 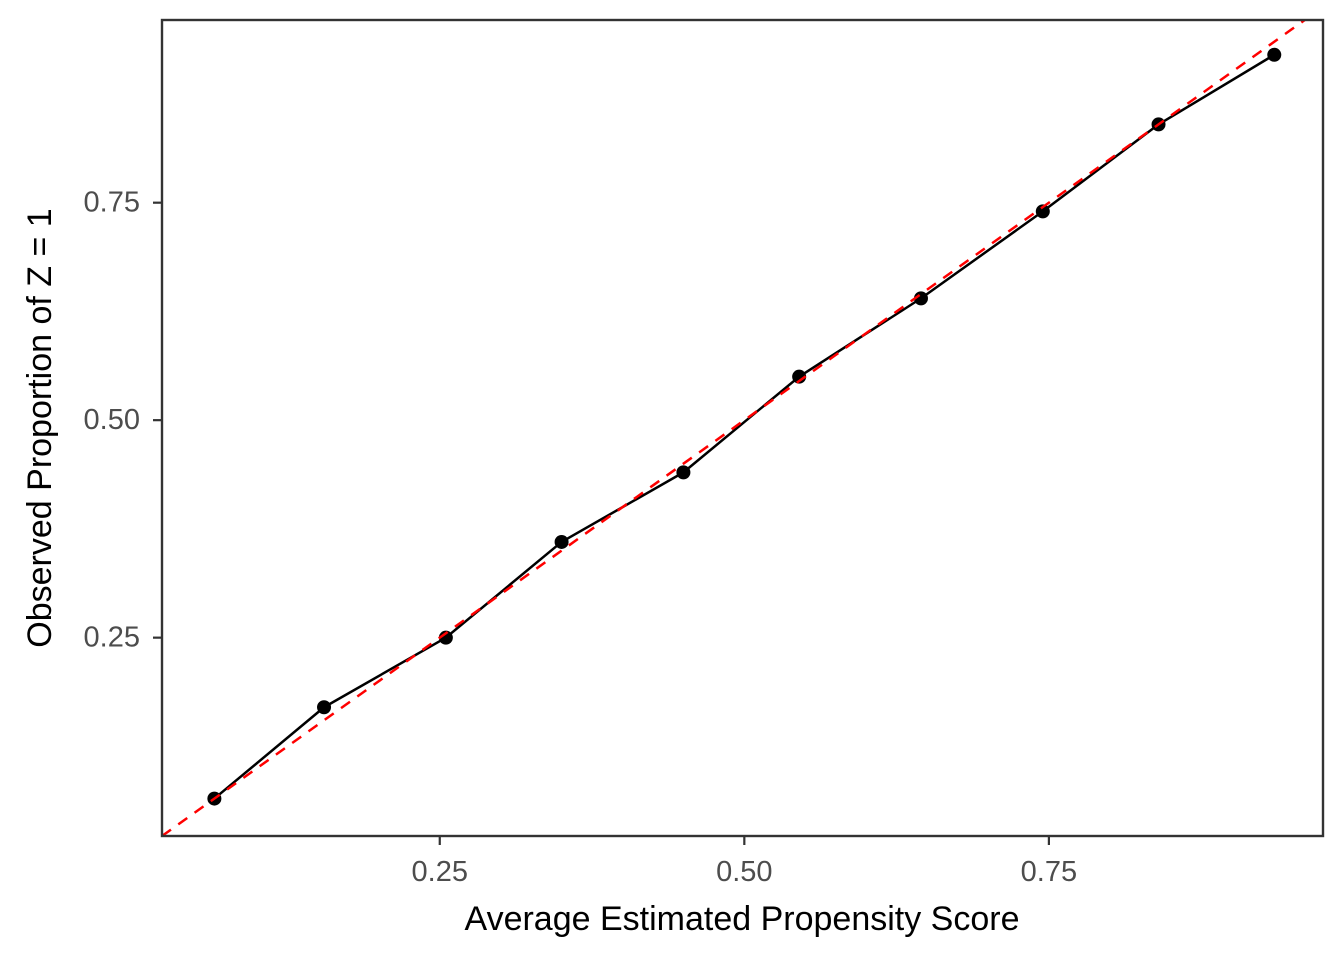 I want to click on x-axis-title: Average Estimated Propensity Score, so click(x=742, y=919).